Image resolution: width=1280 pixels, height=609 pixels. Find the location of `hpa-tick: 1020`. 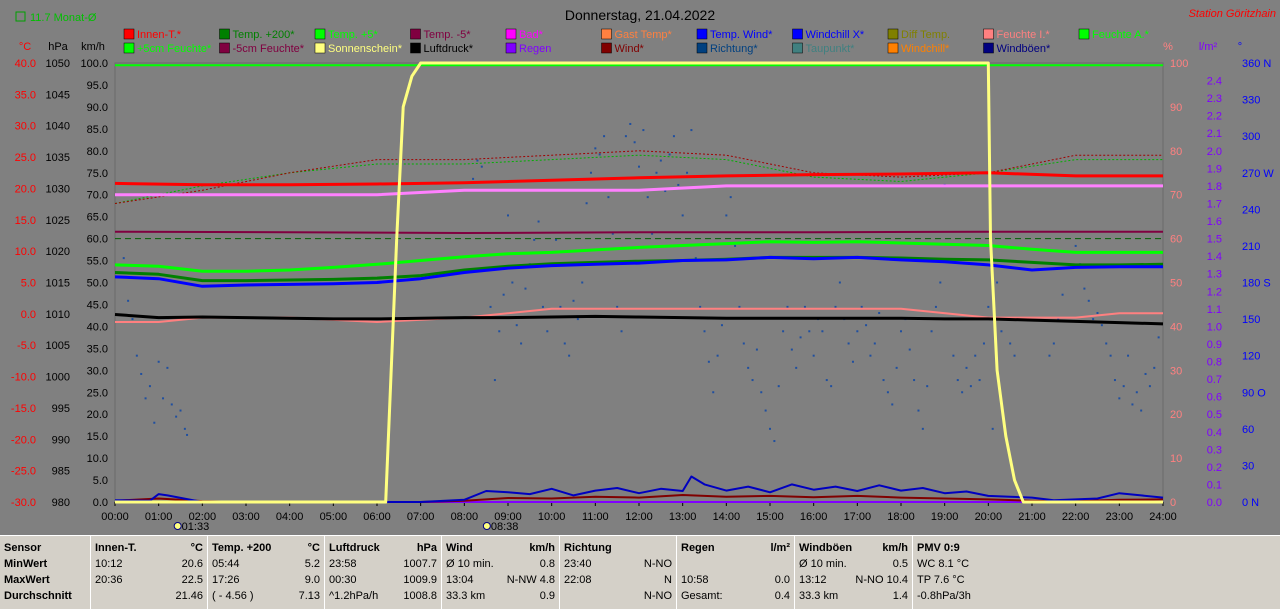

hpa-tick: 1020 is located at coordinates (58, 252).